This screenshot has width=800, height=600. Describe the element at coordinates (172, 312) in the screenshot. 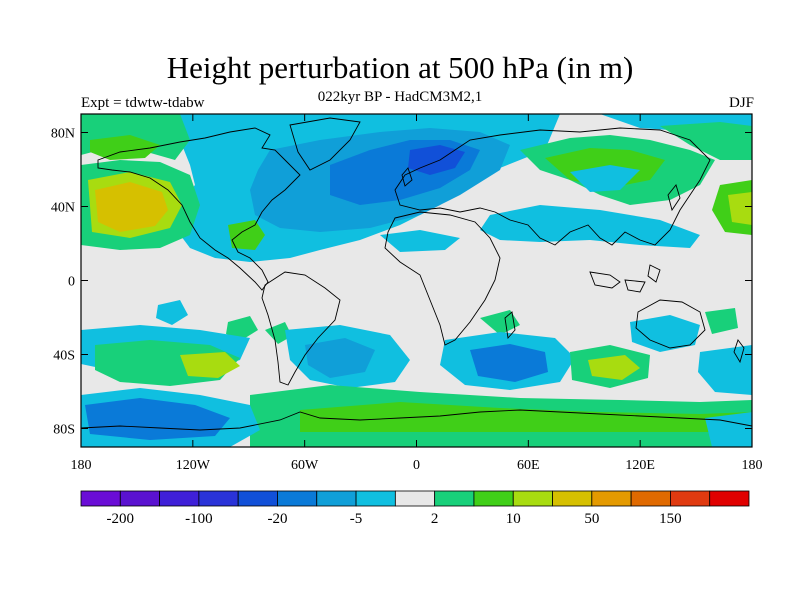

I see `pacific-small-negative` at that location.